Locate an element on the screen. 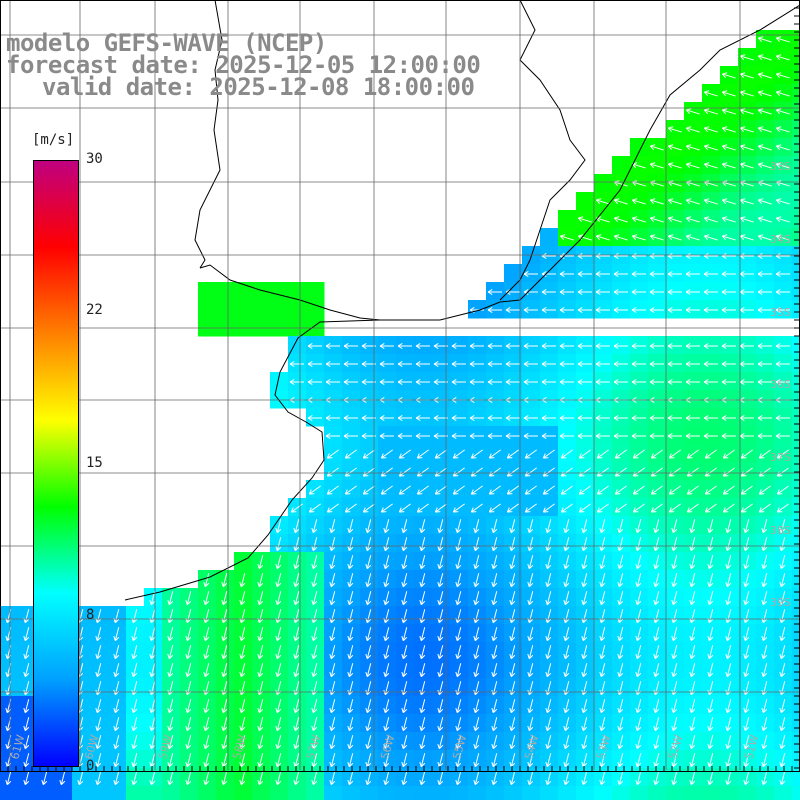 Image resolution: width=800 pixels, height=800 pixels. lon-label: 61W is located at coordinates (17, 747).